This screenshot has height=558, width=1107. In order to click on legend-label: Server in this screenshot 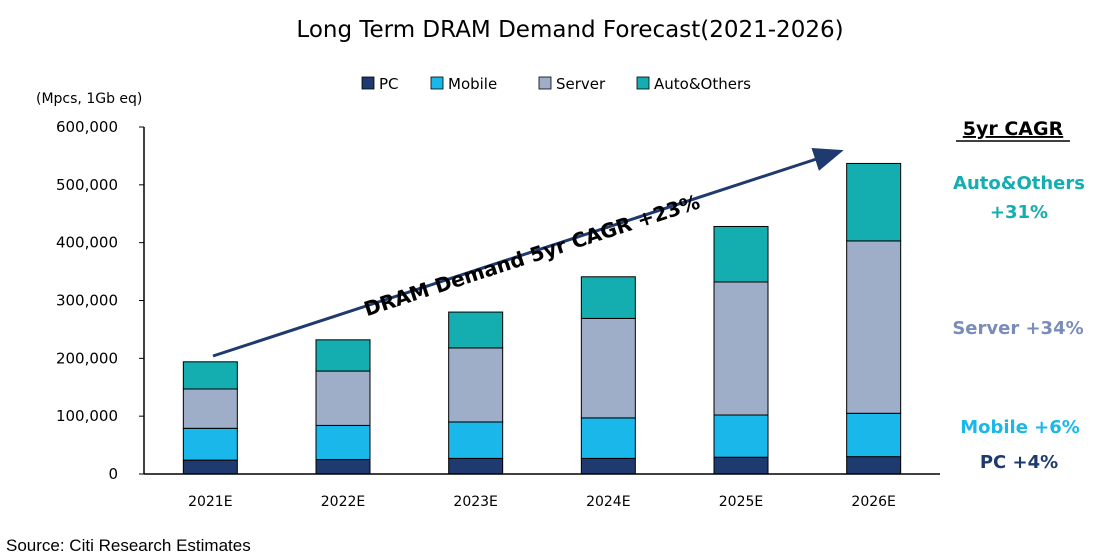, I will do `click(581, 84)`.